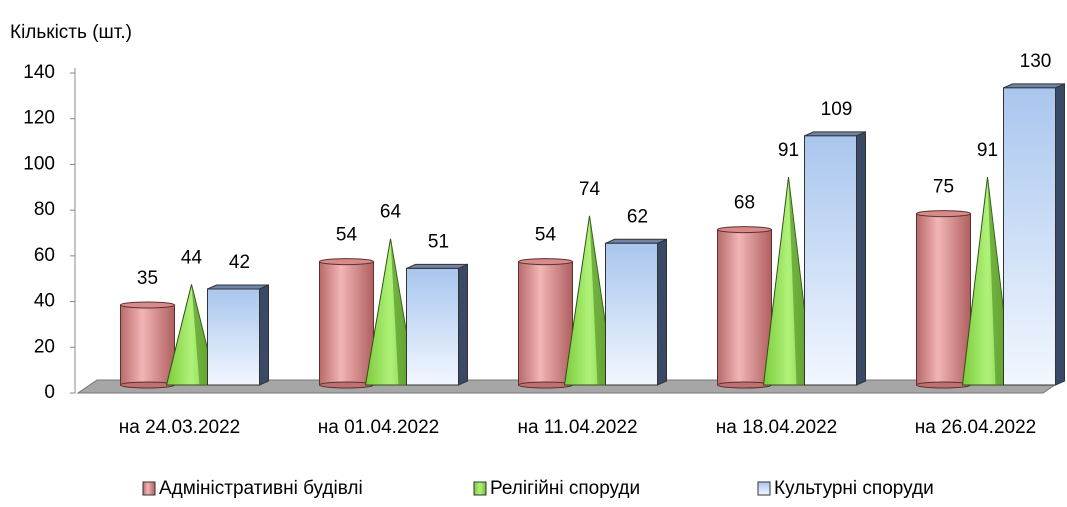  I want to click on data-label: 62, so click(637, 216).